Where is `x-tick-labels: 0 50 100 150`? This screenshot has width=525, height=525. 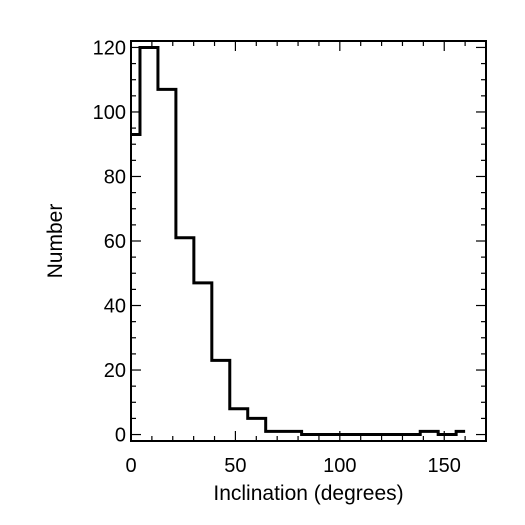
x-tick-labels: 0 50 100 150 is located at coordinates (292, 466).